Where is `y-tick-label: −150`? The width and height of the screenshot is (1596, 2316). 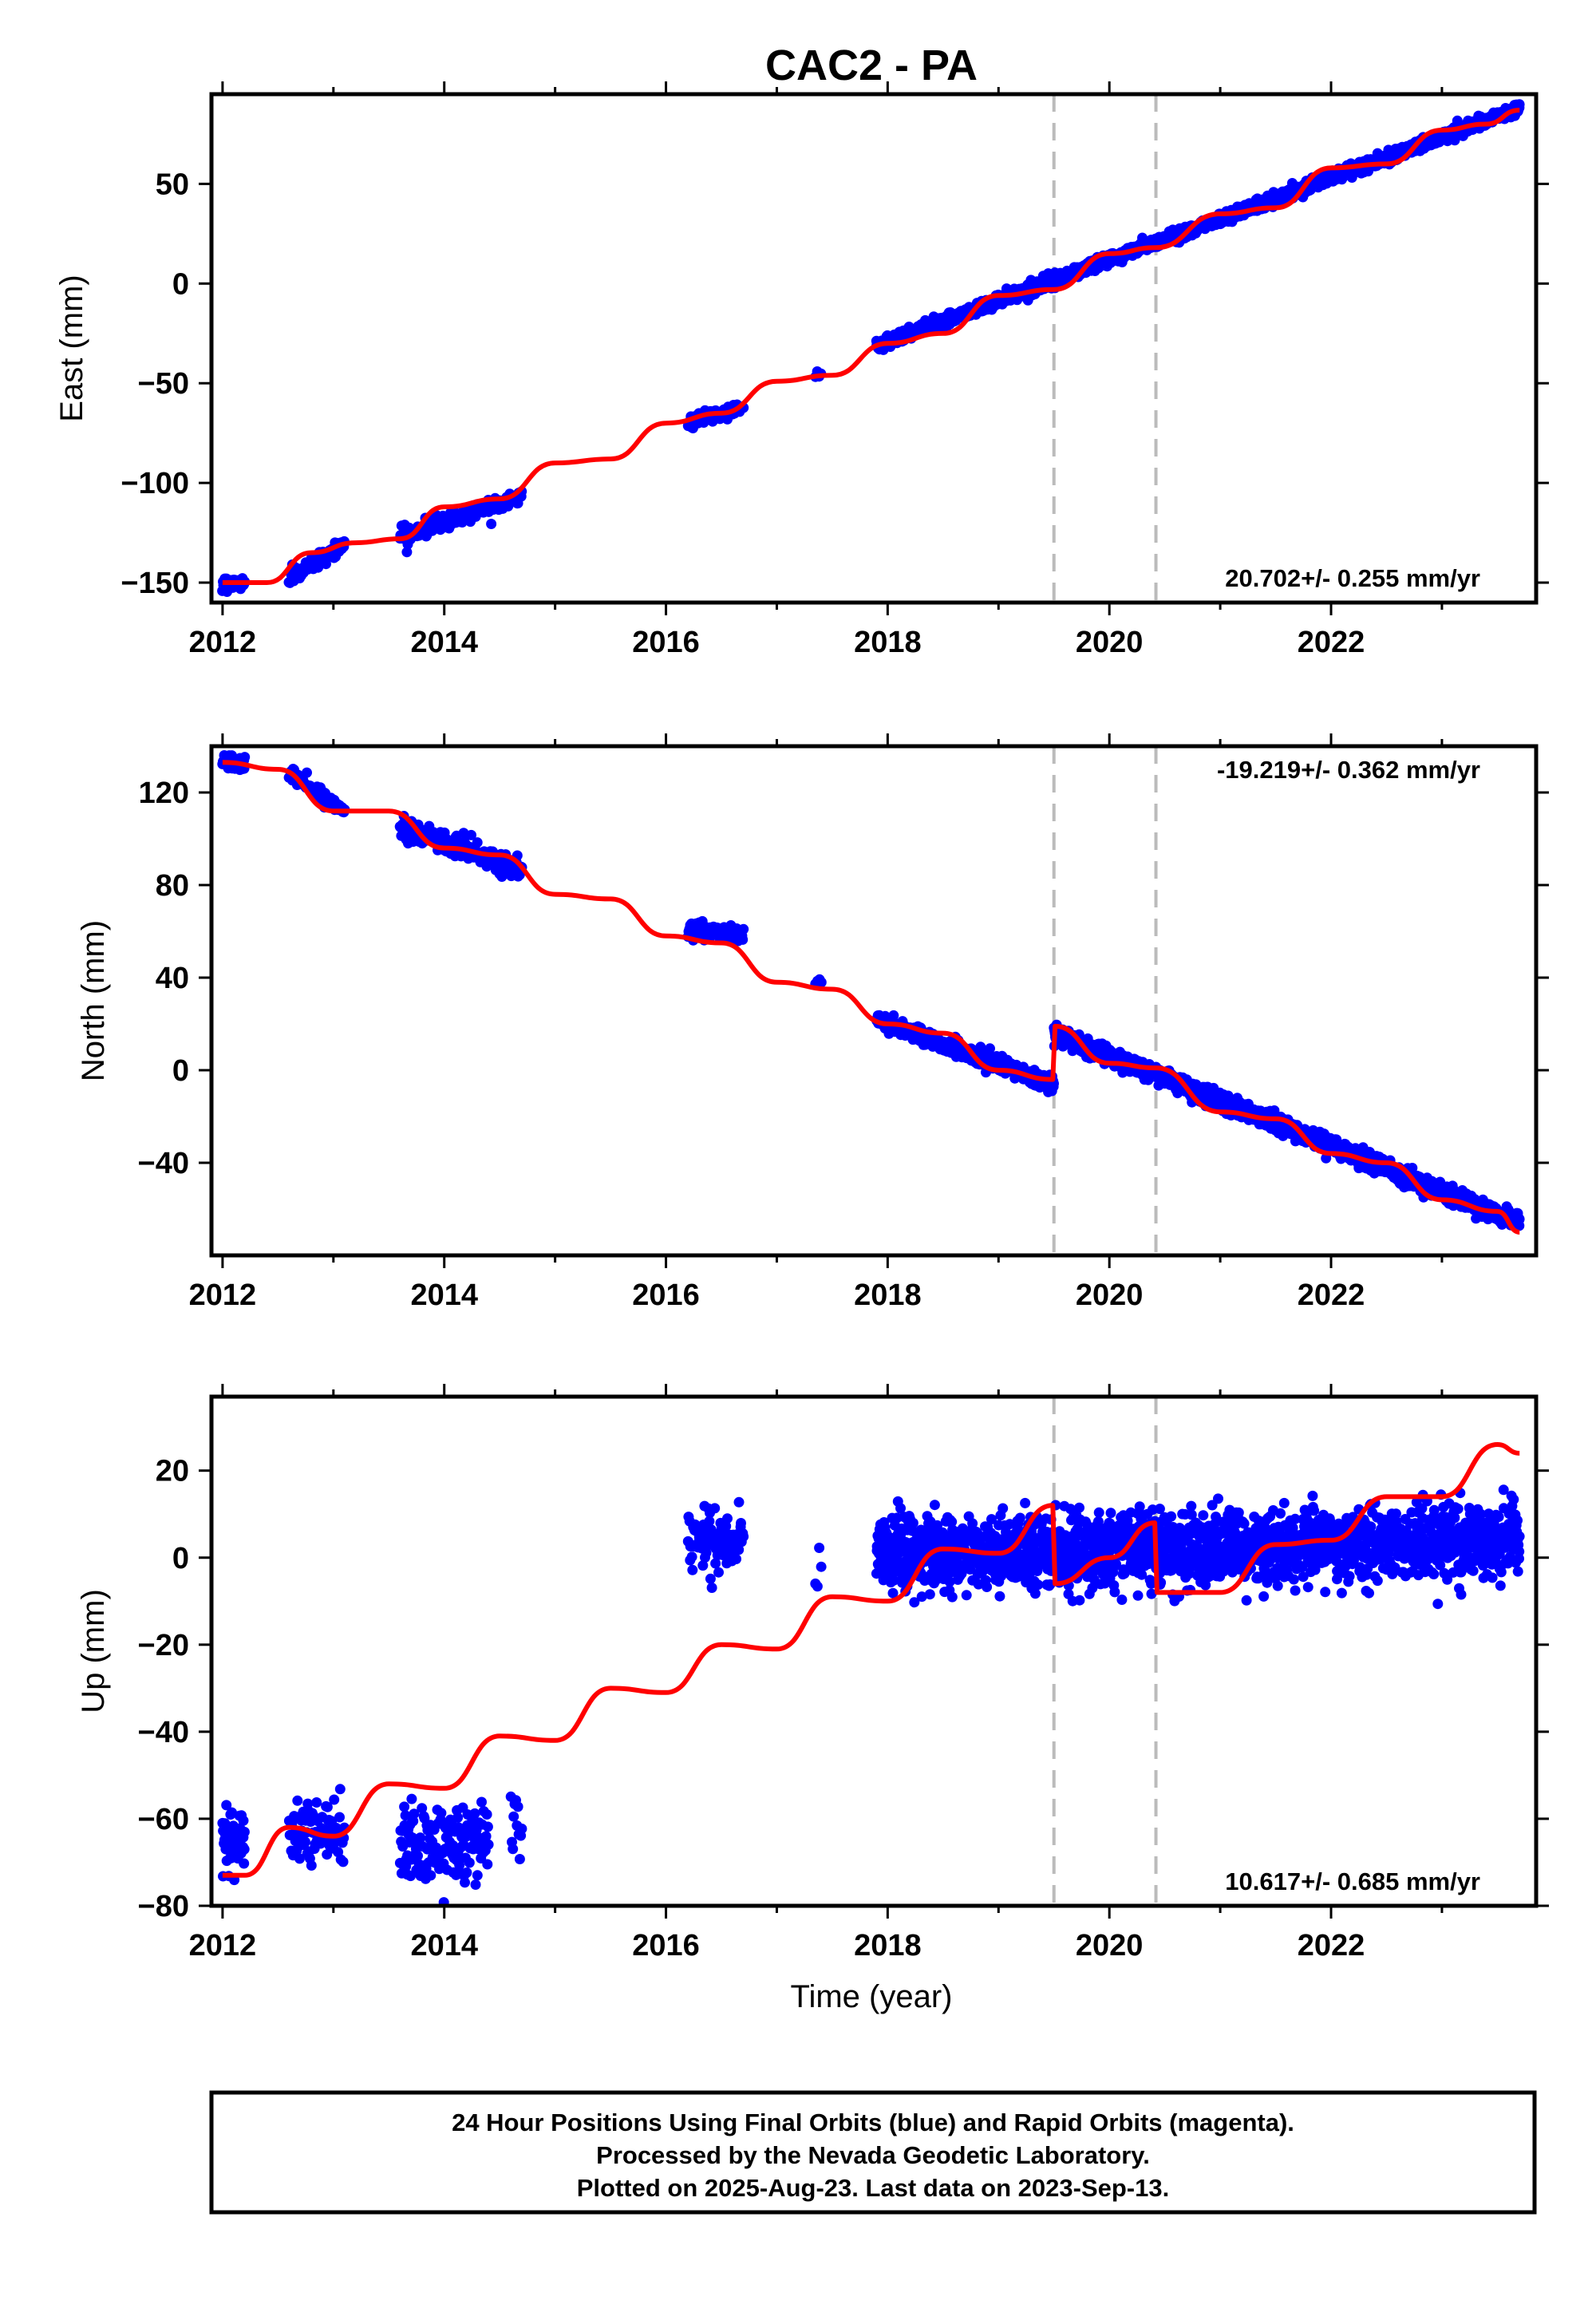
y-tick-label: −150 is located at coordinates (154, 583).